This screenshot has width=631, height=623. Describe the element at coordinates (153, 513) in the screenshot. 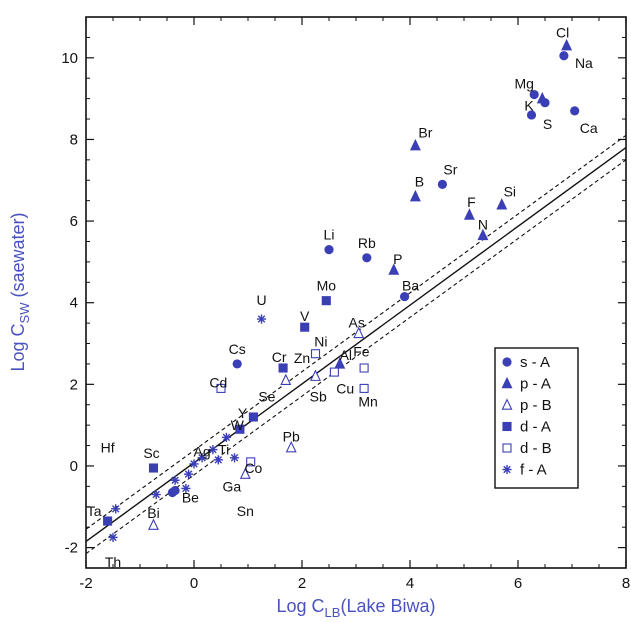

I see `point-label: Bi` at that location.